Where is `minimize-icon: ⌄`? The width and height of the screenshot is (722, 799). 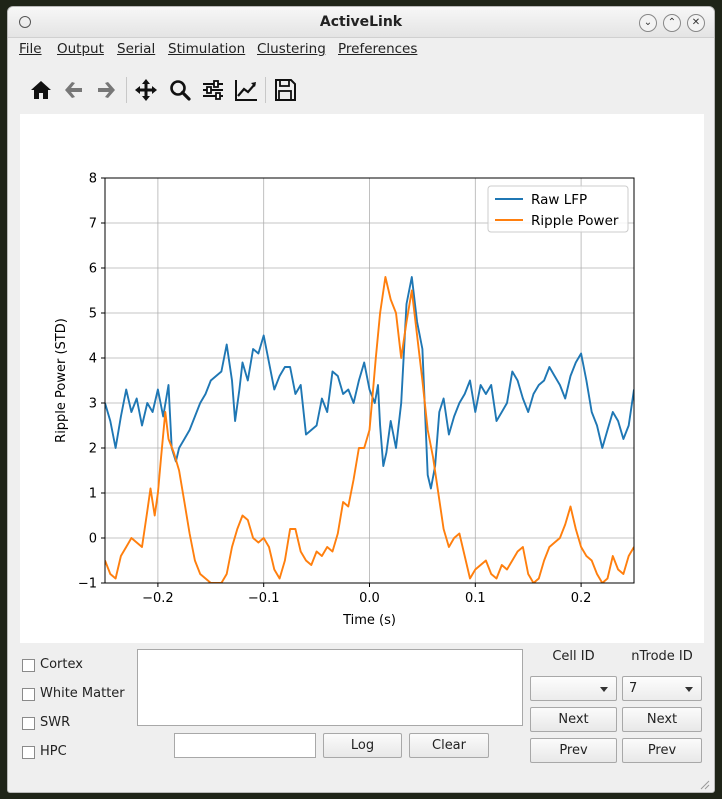
minimize-icon: ⌄ is located at coordinates (648, 23).